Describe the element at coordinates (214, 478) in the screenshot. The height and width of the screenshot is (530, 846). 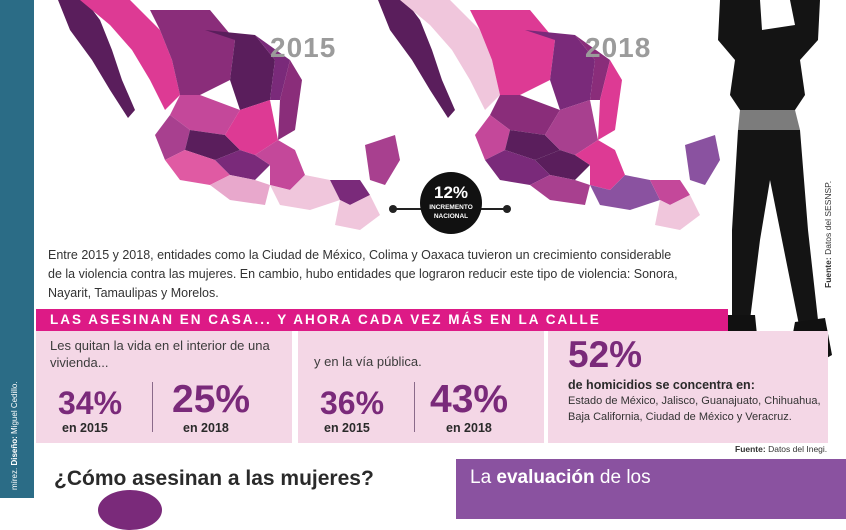
I see `question-heading: ¿Cómo asesinan a las mujeres?` at that location.